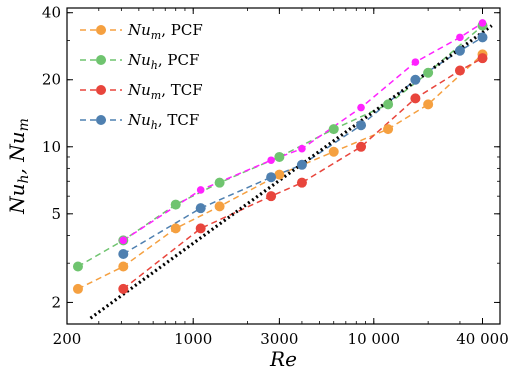 The image size is (511, 374). What do you see at coordinates (51, 80) in the screenshot?
I see `y-tick-label: 20` at bounding box center [51, 80].